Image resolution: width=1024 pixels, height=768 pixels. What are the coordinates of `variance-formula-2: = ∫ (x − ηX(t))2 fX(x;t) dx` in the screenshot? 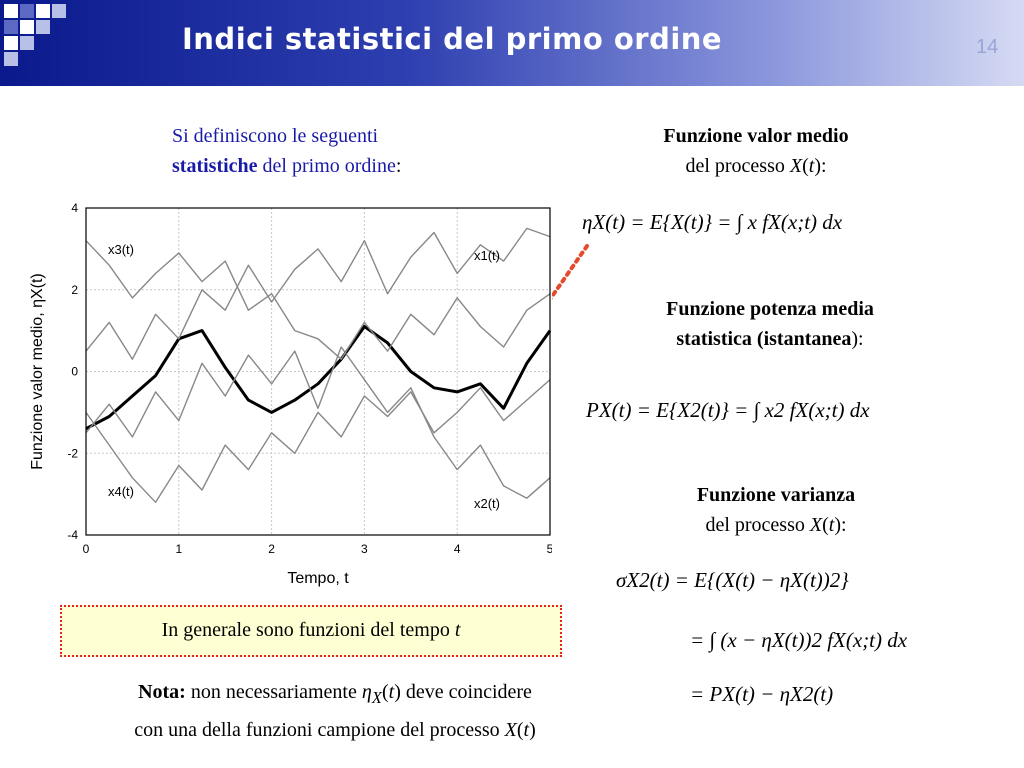 It's located at (799, 640).